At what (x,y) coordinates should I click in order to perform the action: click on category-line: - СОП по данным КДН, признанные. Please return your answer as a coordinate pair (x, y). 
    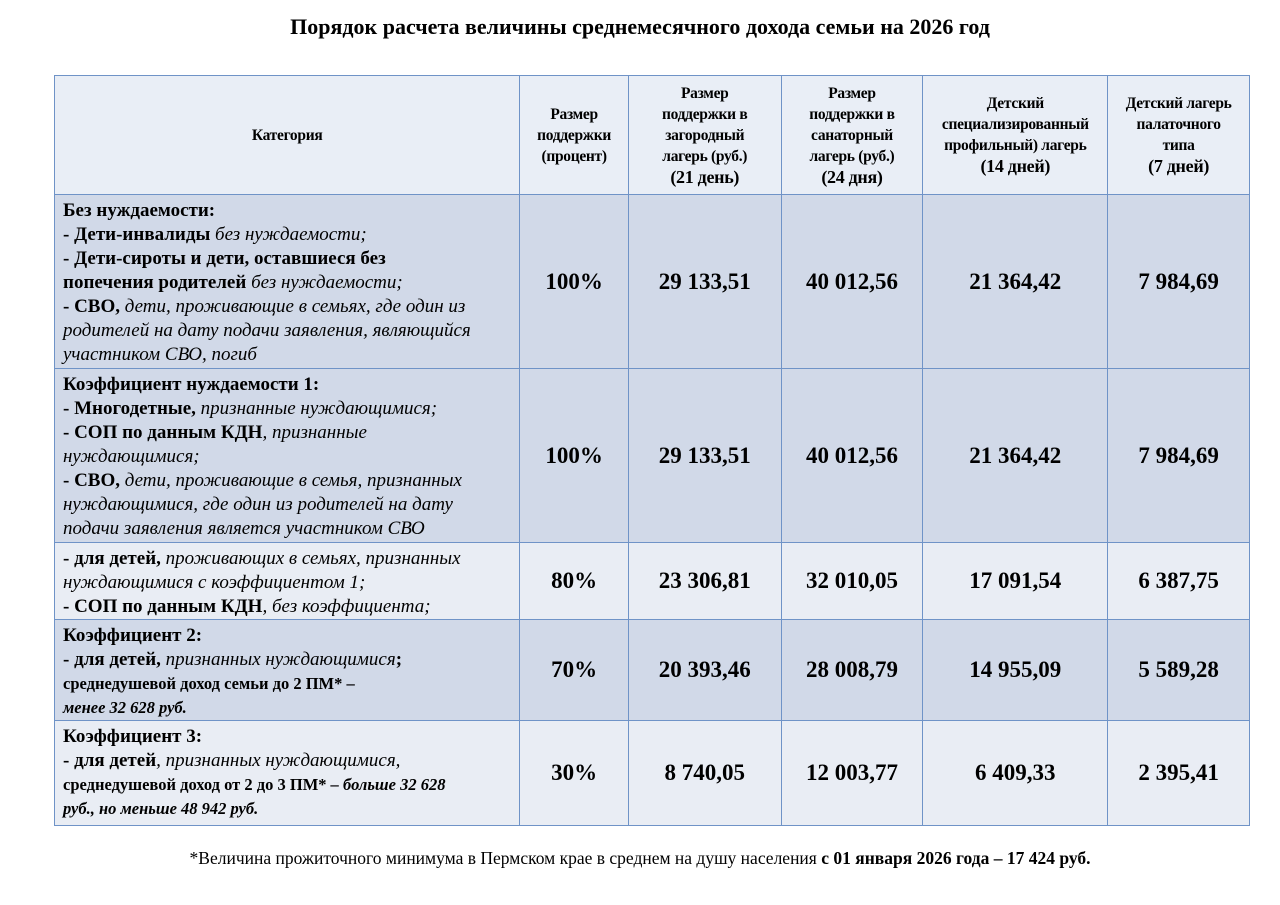
    Looking at the image, I should click on (287, 433).